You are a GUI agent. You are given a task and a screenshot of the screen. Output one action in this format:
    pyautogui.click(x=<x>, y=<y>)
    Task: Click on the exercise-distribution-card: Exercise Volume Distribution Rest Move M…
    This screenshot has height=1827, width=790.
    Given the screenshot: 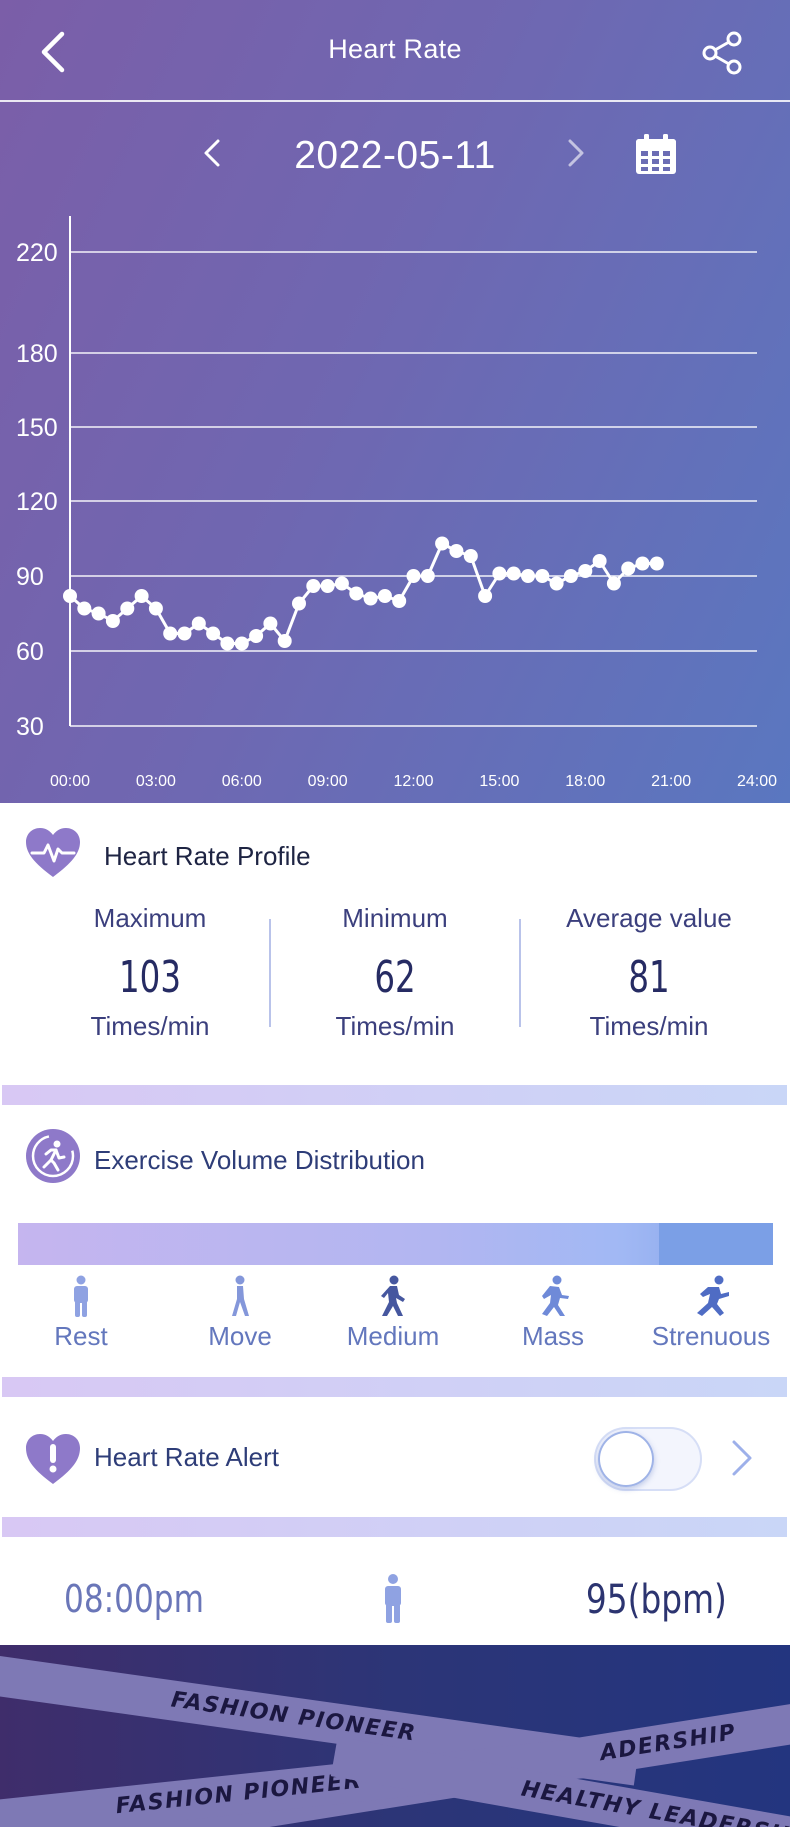 What is the action you would take?
    pyautogui.click(x=394, y=1241)
    